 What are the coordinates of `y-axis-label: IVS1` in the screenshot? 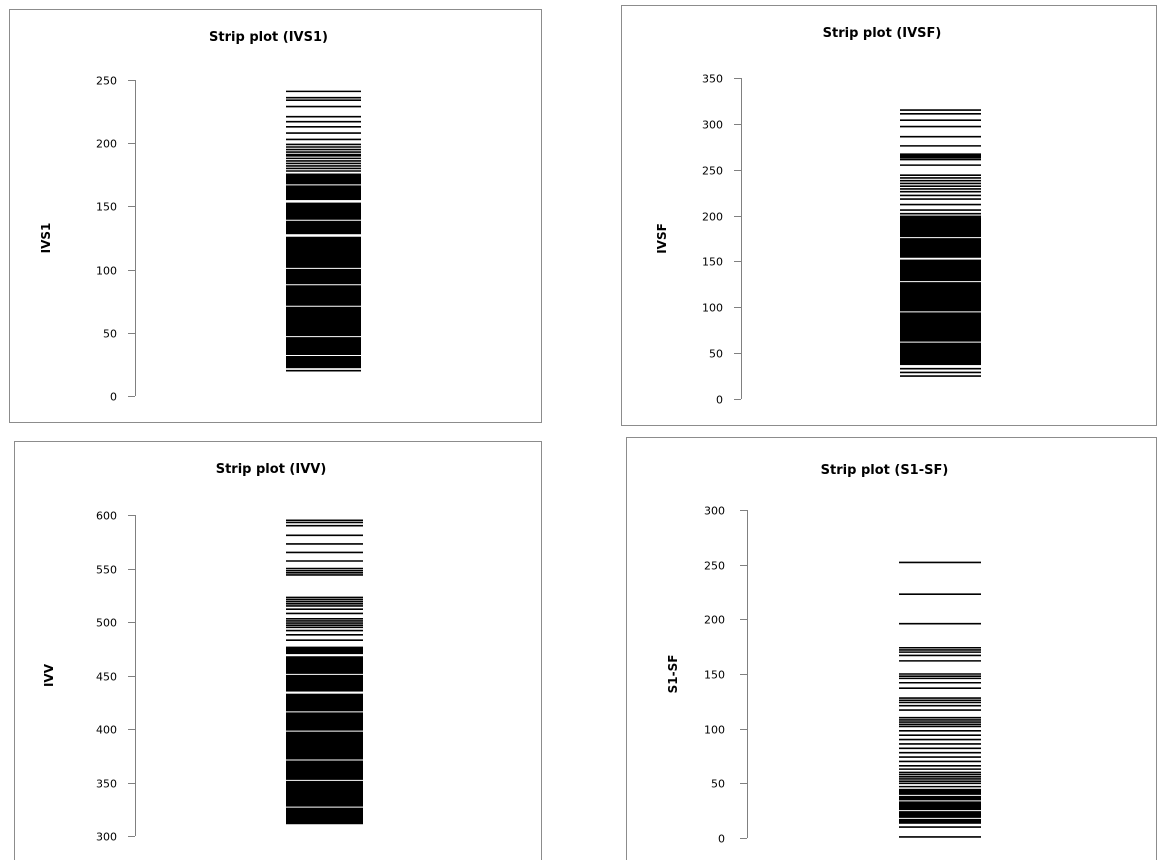 It's located at (46, 238).